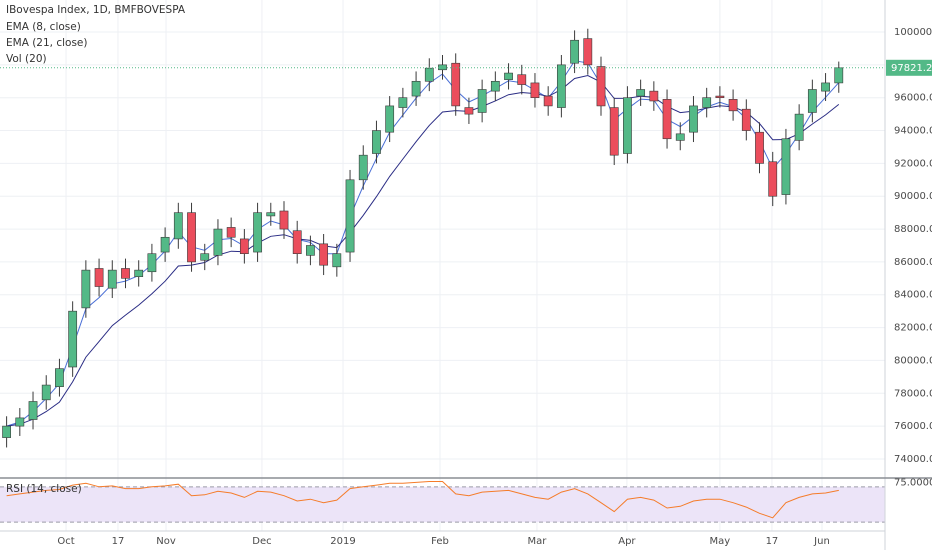  What do you see at coordinates (911, 68) in the screenshot?
I see `last-price-label: 97821.26` at bounding box center [911, 68].